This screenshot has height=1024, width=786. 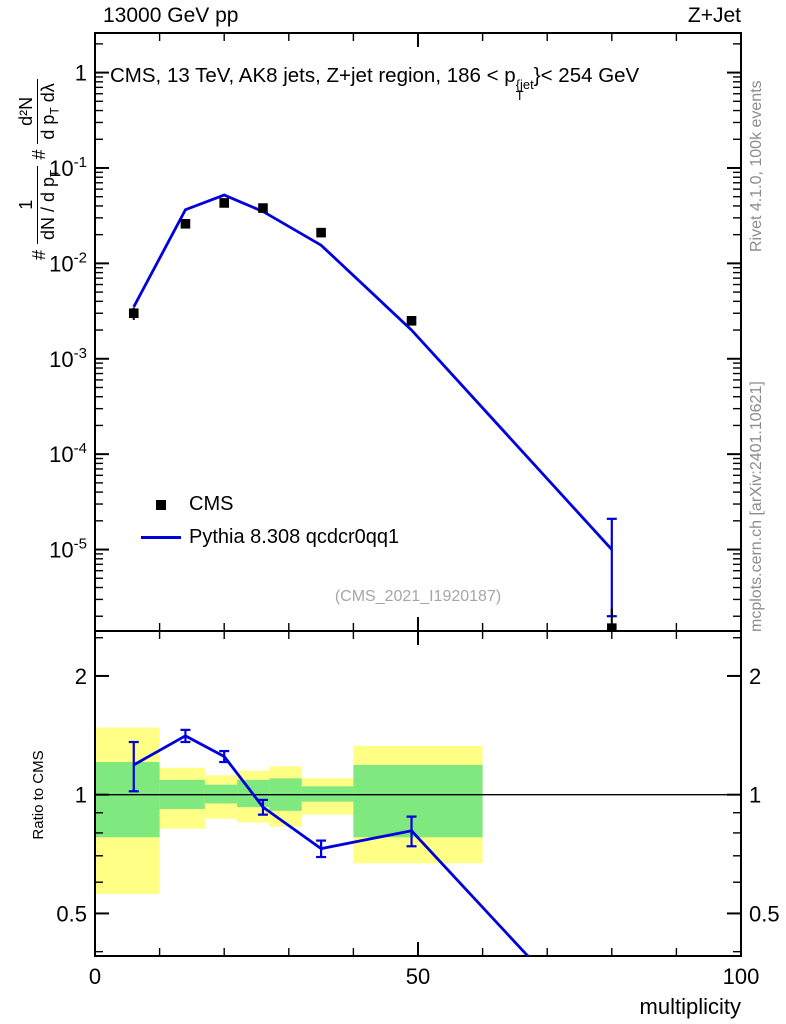 What do you see at coordinates (524, 84) in the screenshot?
I see `plot-title-sup: {jet` at bounding box center [524, 84].